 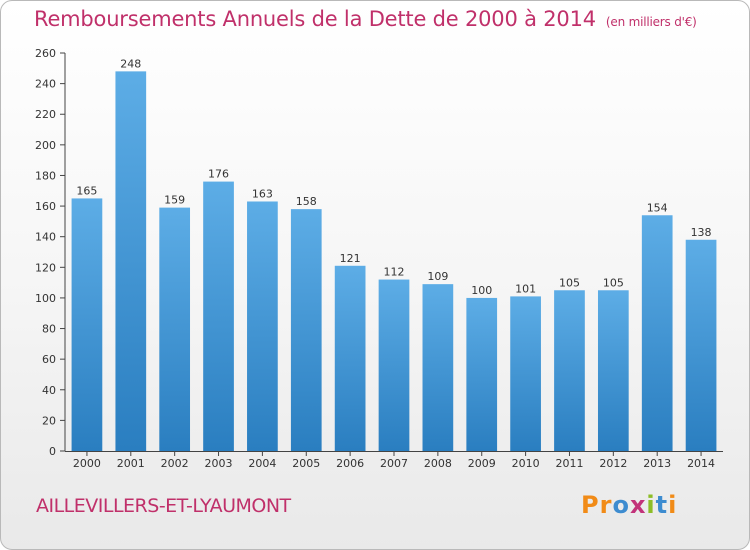 What do you see at coordinates (131, 463) in the screenshot?
I see `x-tick-label: 2001` at bounding box center [131, 463].